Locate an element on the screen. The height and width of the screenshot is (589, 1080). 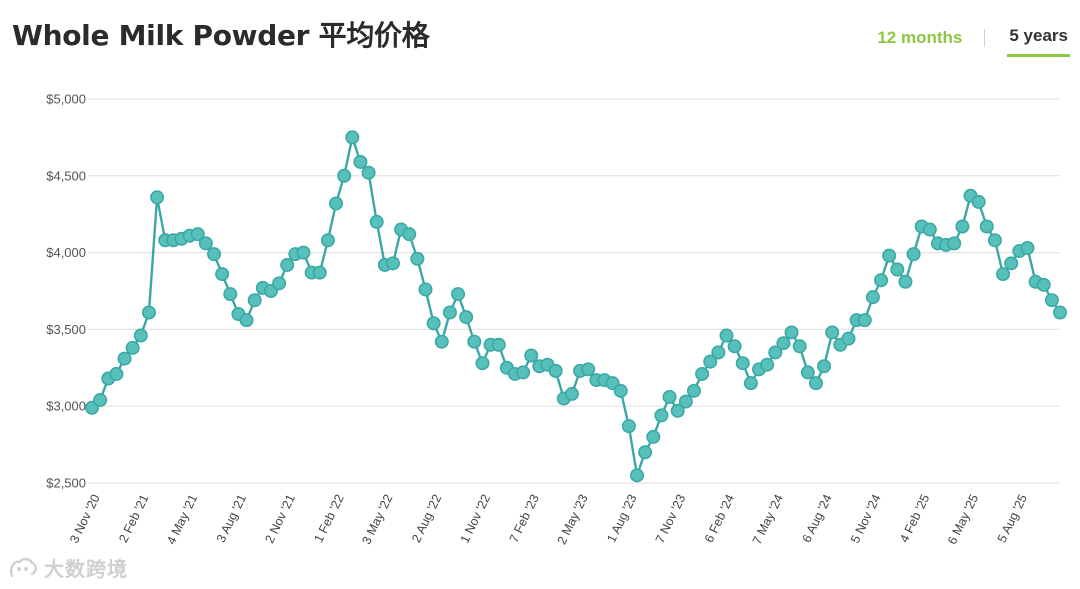
x-tick-label: 6 Feb '24 is located at coordinates (719, 518).